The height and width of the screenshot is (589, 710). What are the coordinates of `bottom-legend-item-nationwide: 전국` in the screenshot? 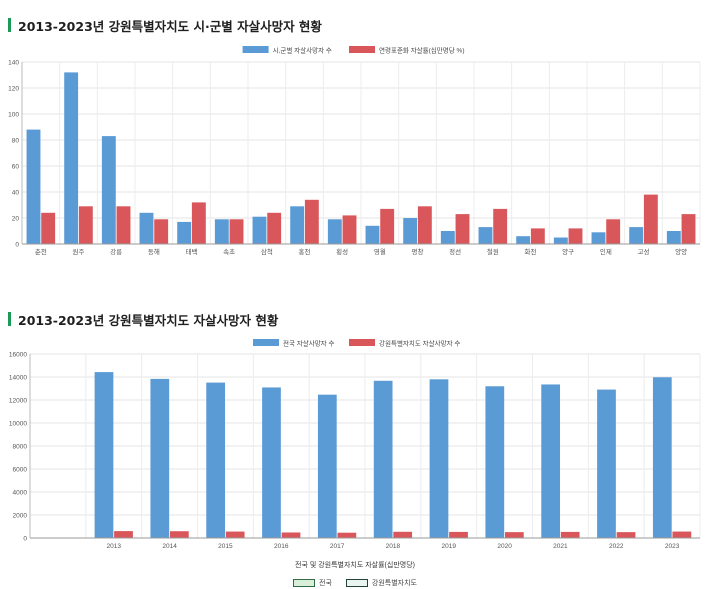 It's located at (312, 583).